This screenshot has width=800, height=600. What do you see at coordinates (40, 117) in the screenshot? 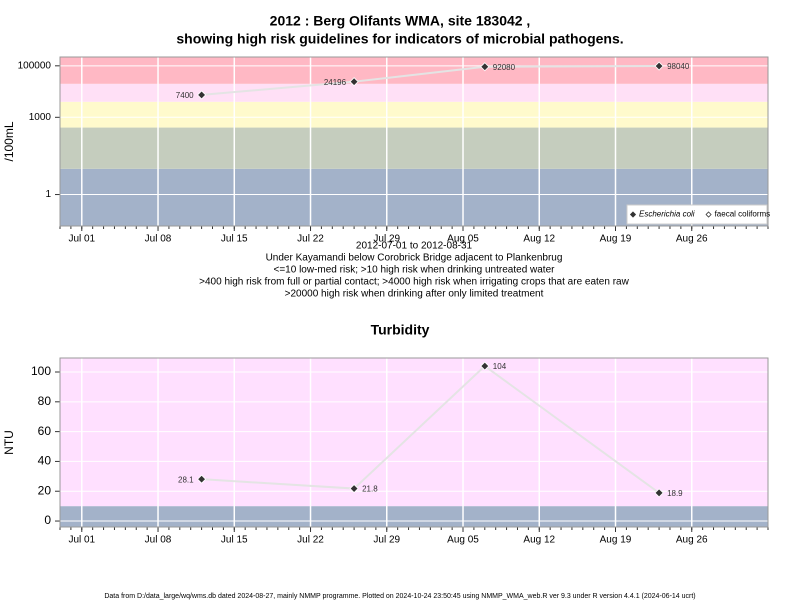
I see `y-tick-label: 1000` at bounding box center [40, 117].